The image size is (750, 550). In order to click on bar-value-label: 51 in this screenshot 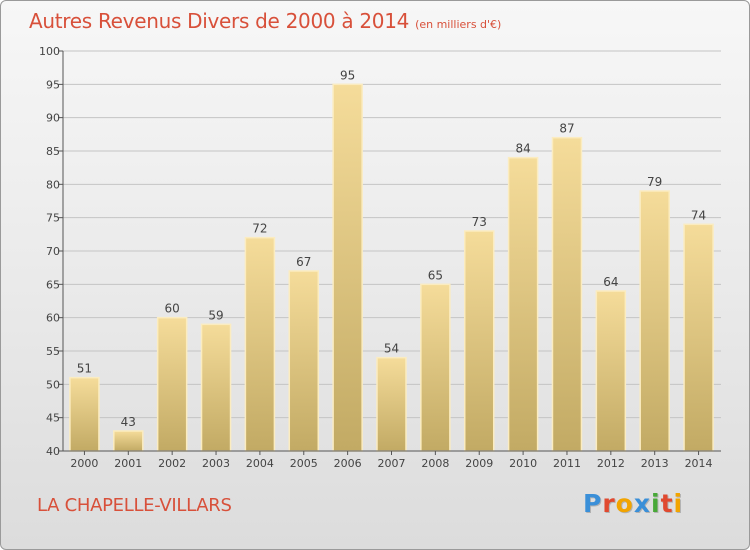, I will do `click(84, 369)`.